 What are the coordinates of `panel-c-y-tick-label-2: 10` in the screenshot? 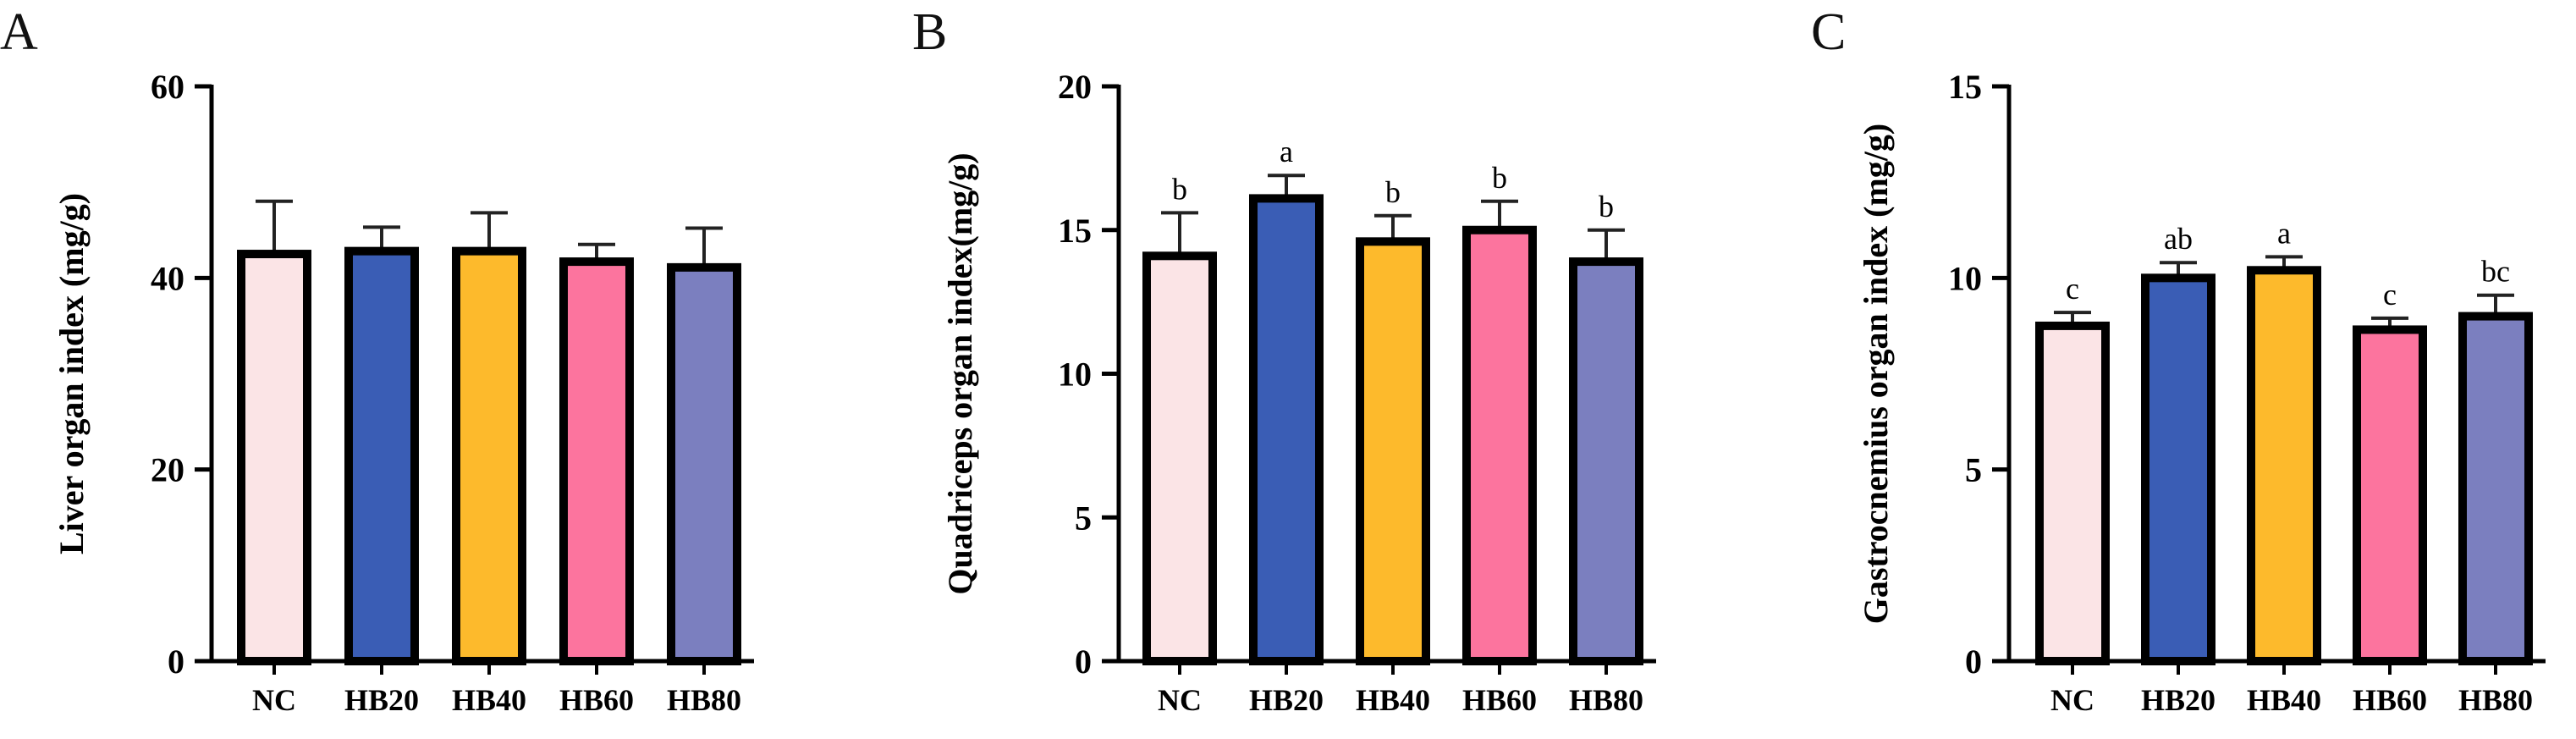 It's located at (1965, 278).